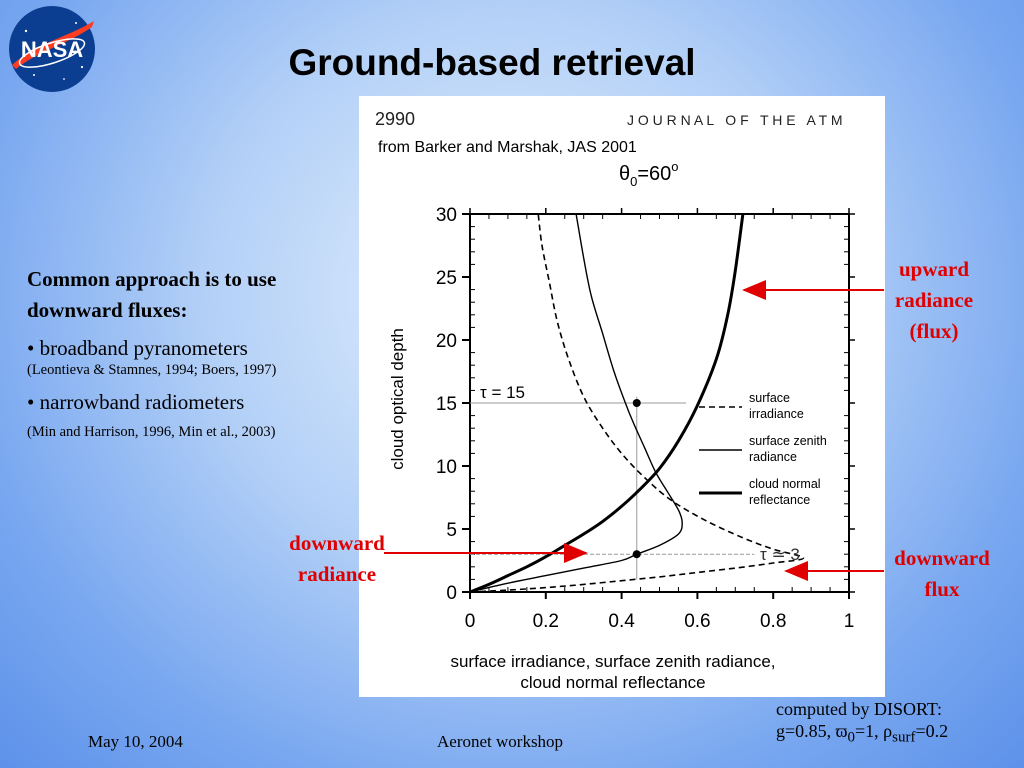 The height and width of the screenshot is (768, 1024). What do you see at coordinates (942, 574) in the screenshot?
I see `annotation-downward-flux: downward flux` at bounding box center [942, 574].